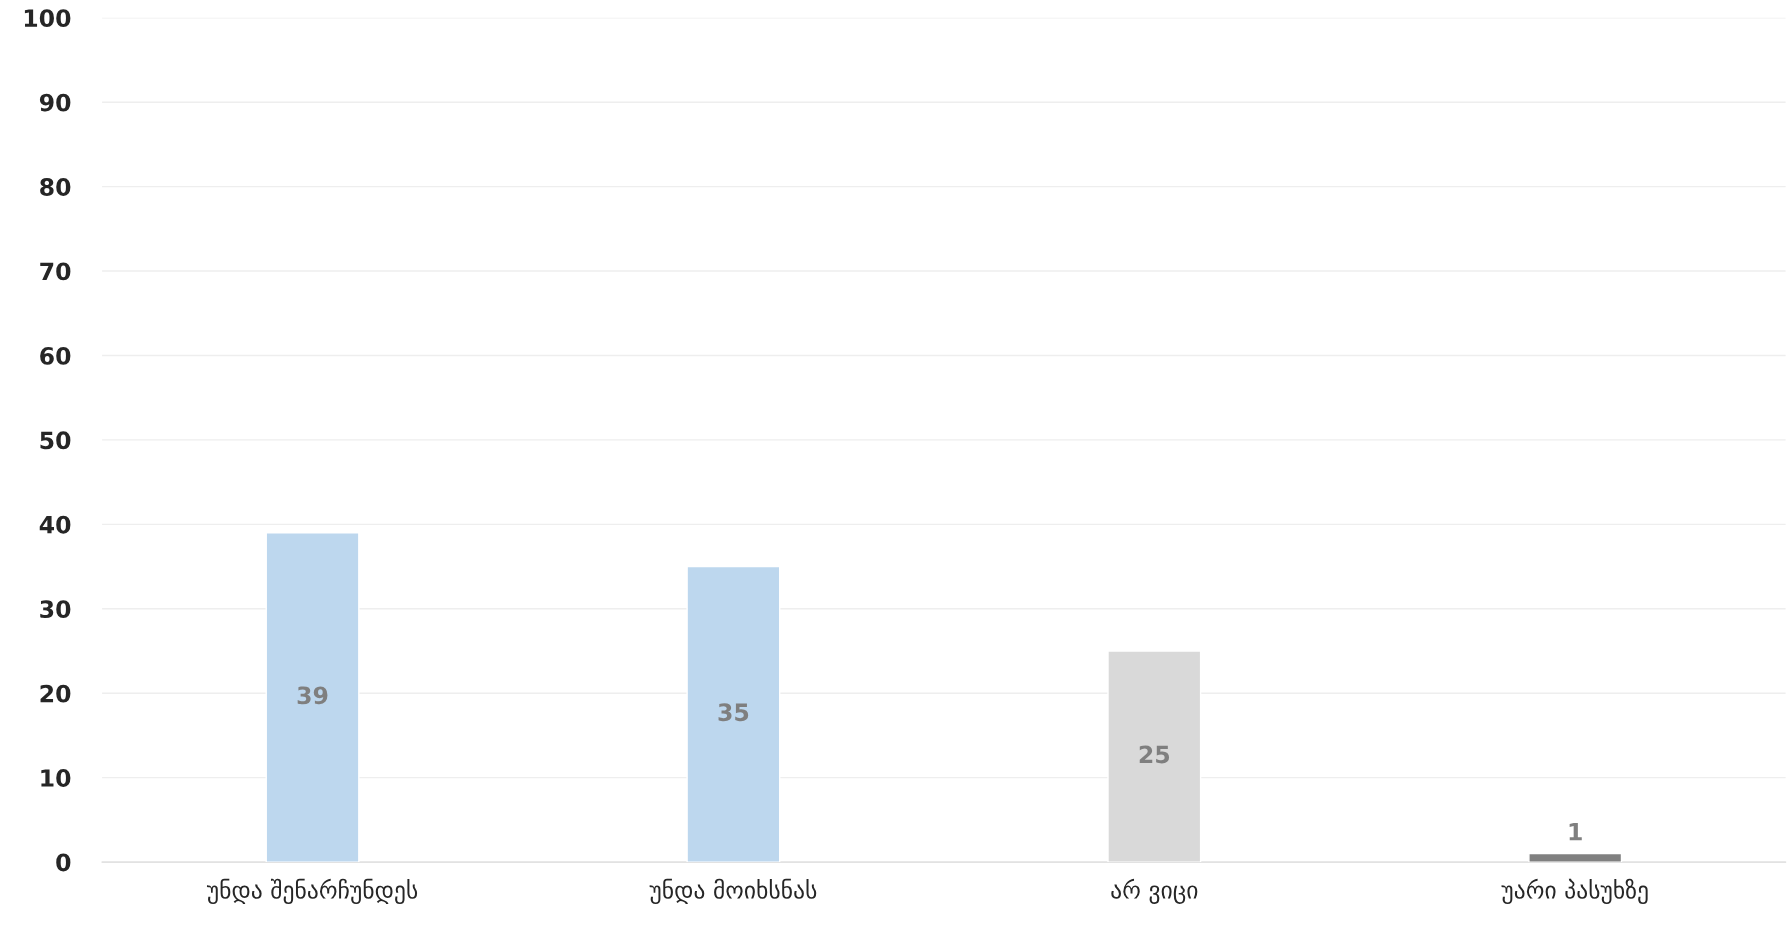  I want to click on y-tick-label: 30, so click(55, 609).